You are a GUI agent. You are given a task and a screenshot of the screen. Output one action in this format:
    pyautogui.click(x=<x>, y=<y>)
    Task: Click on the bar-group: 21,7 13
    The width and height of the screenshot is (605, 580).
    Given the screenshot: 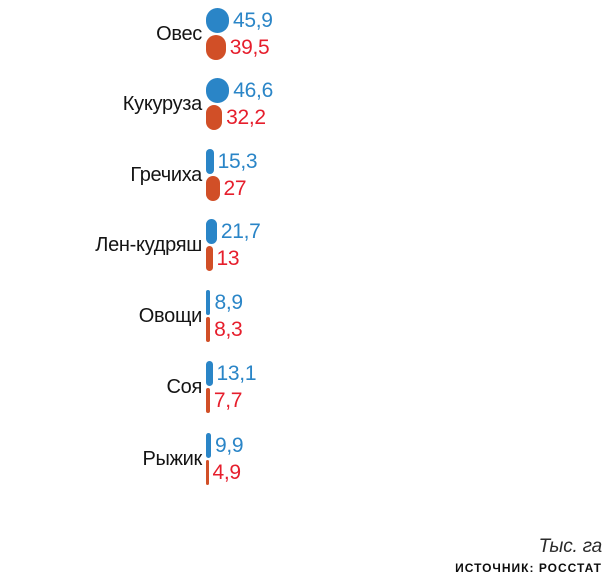 What is the action you would take?
    pyautogui.click(x=233, y=245)
    